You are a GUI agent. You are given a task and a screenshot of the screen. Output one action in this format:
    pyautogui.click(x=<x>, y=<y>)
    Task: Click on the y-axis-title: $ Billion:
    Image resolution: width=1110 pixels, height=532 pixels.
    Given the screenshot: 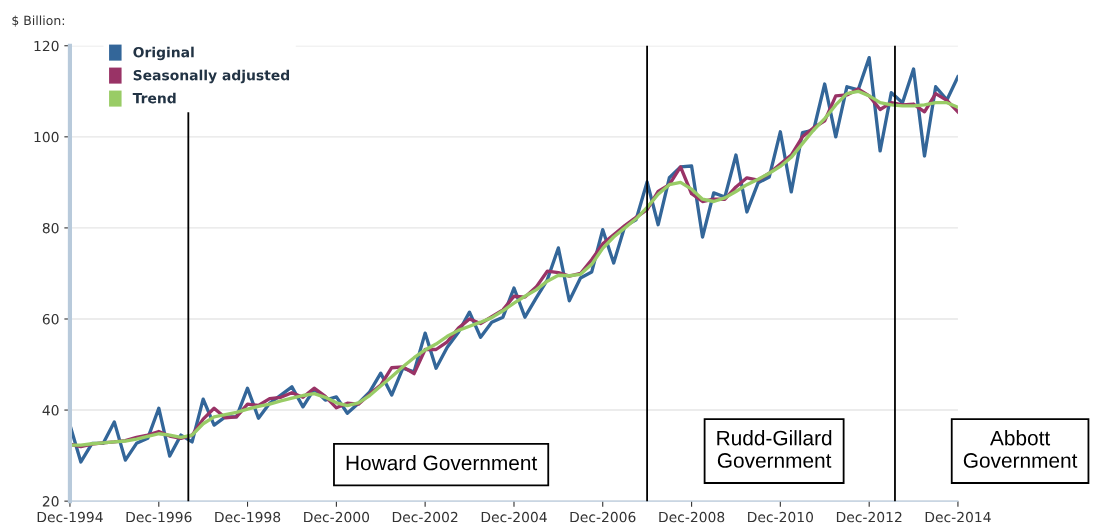 What is the action you would take?
    pyautogui.click(x=38, y=21)
    